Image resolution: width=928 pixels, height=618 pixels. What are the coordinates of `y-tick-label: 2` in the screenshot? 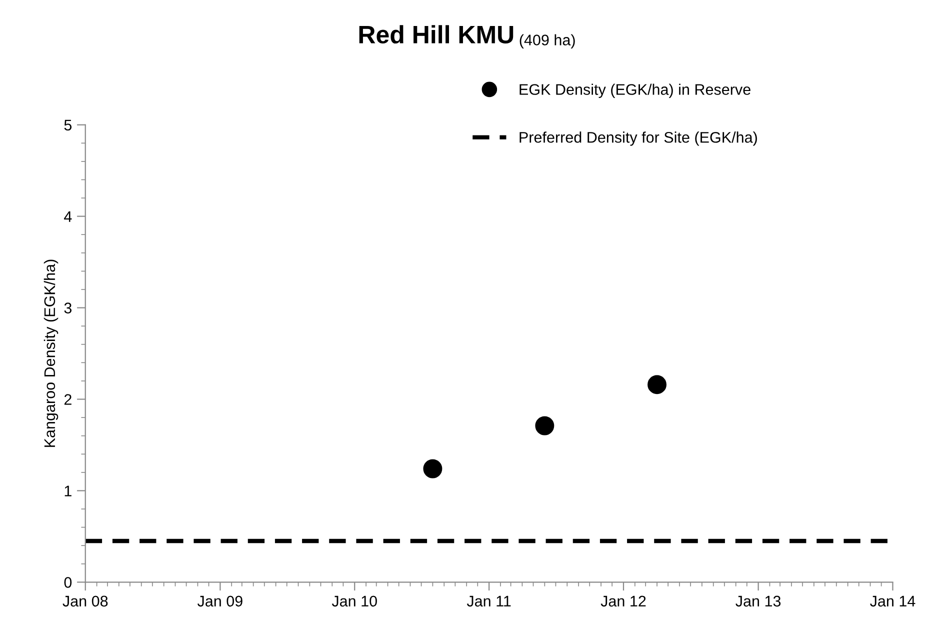 It's located at (68, 399).